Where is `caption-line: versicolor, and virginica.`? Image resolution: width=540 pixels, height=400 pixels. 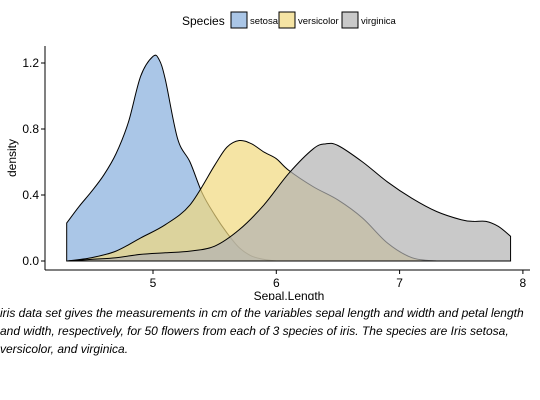
caption-line: versicolor, and virginica. is located at coordinates (64, 349).